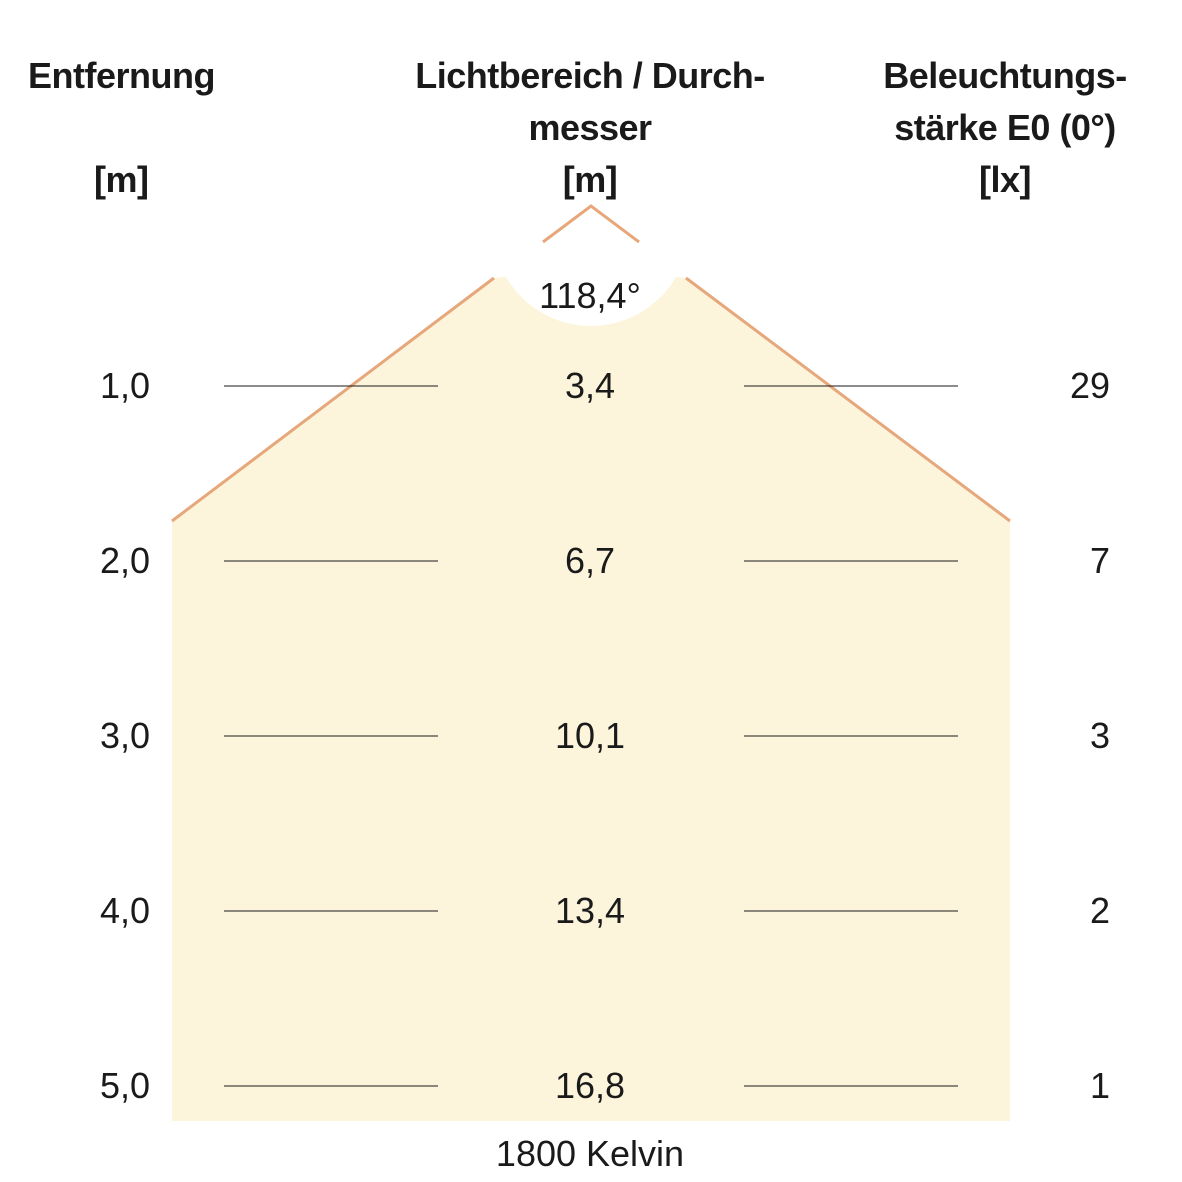  What do you see at coordinates (590, 560) in the screenshot?
I see `diameter-value: 6,7` at bounding box center [590, 560].